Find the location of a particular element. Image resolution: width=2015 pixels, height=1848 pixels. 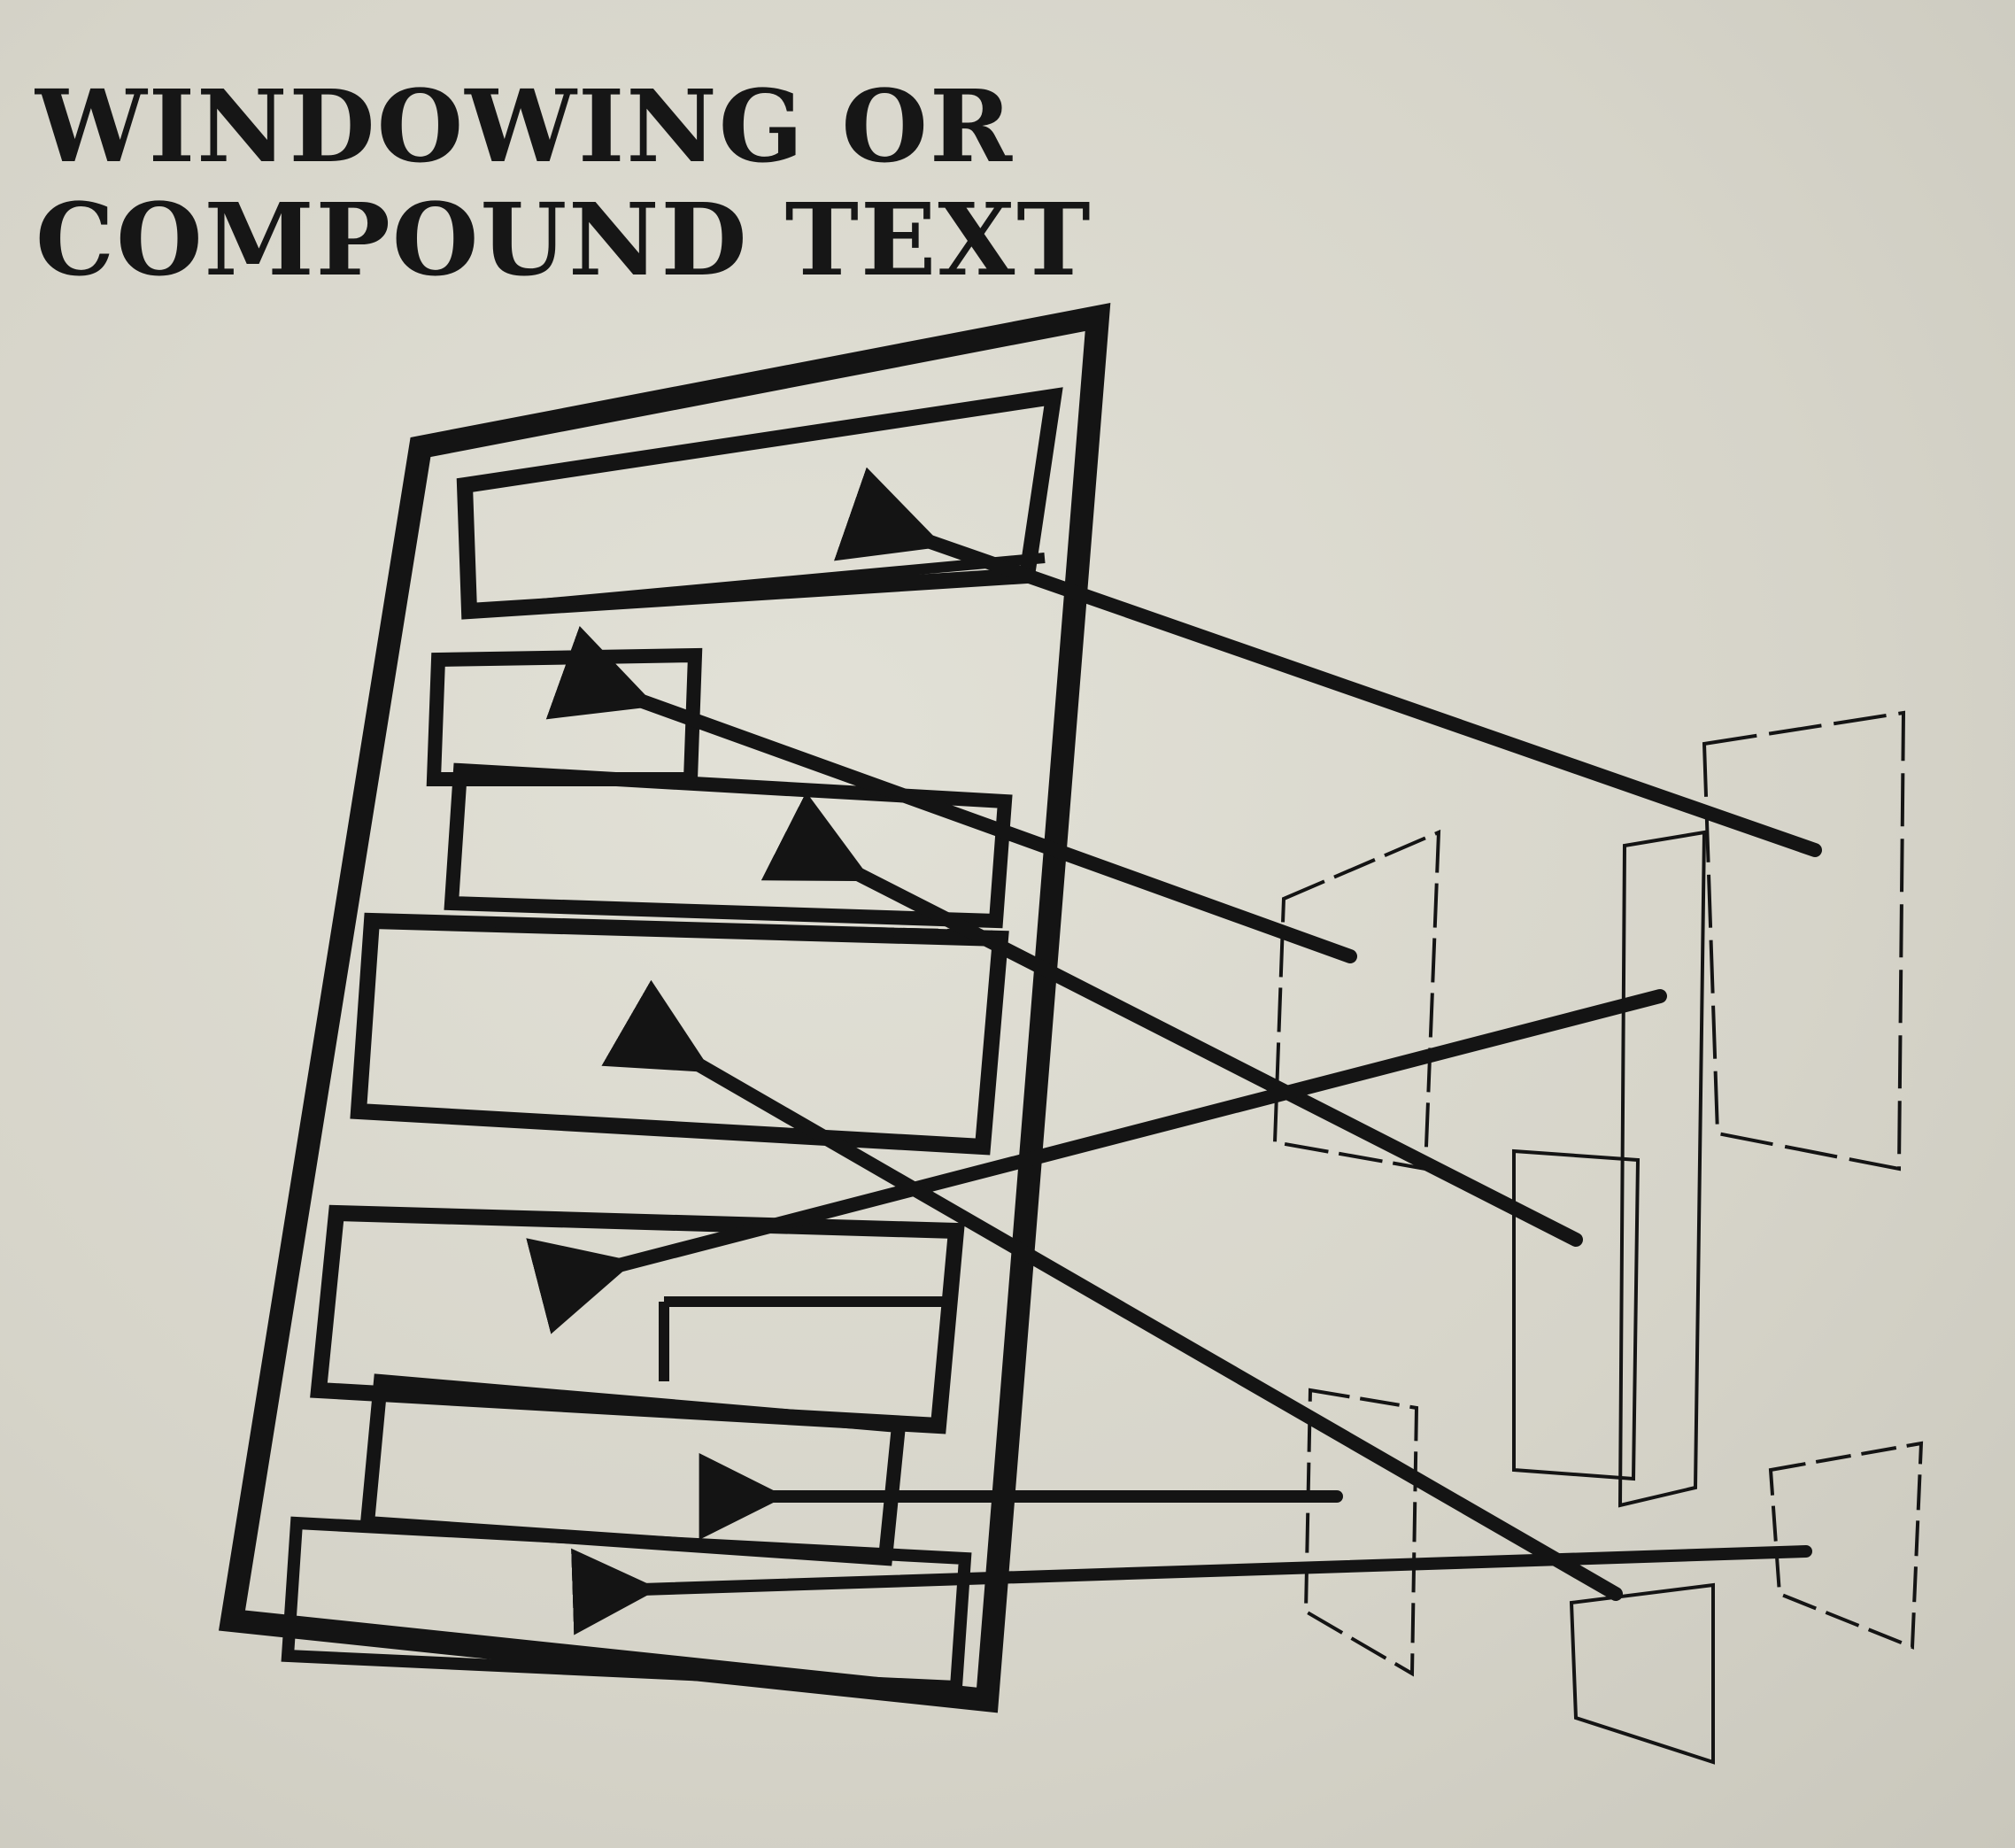

floating-window-b is located at coordinates (1662, 1169).